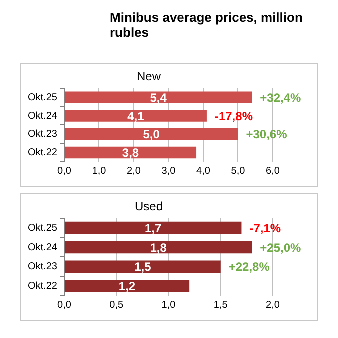 Image resolution: width=338 pixels, height=338 pixels. What do you see at coordinates (203, 171) in the screenshot?
I see `x-tick-label: 4,0` at bounding box center [203, 171].